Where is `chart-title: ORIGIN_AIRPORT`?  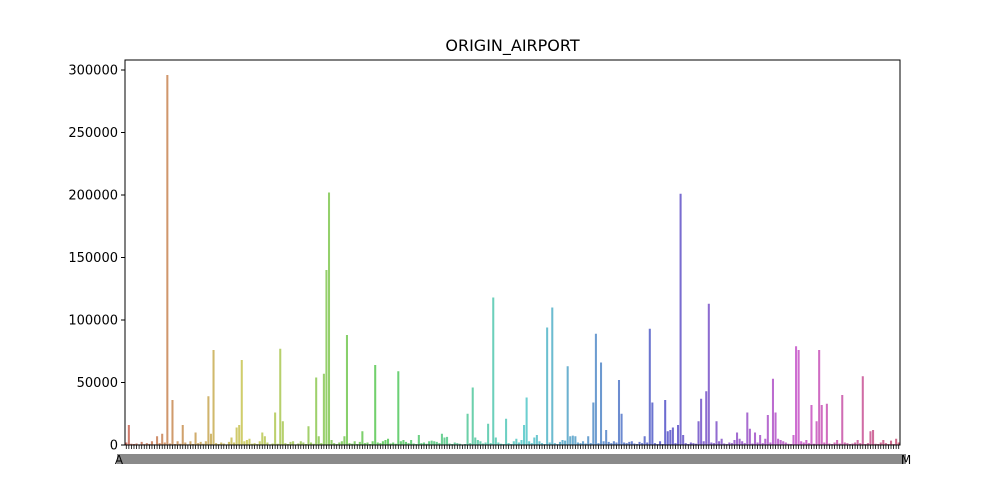 chart-title: ORIGIN_AIRPORT is located at coordinates (512, 46).